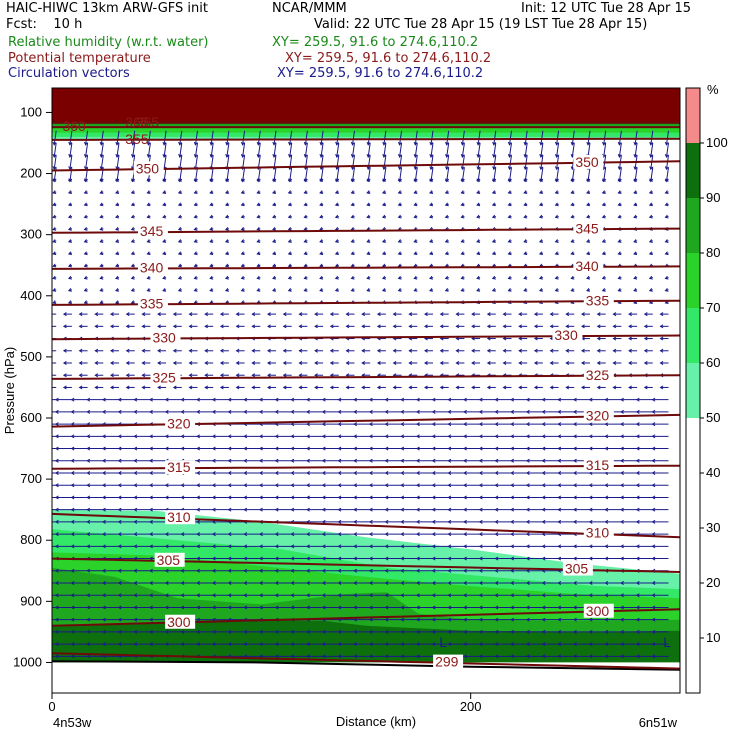  What do you see at coordinates (658, 722) in the screenshot?
I see `x-end-location-label: 6n51w` at bounding box center [658, 722].